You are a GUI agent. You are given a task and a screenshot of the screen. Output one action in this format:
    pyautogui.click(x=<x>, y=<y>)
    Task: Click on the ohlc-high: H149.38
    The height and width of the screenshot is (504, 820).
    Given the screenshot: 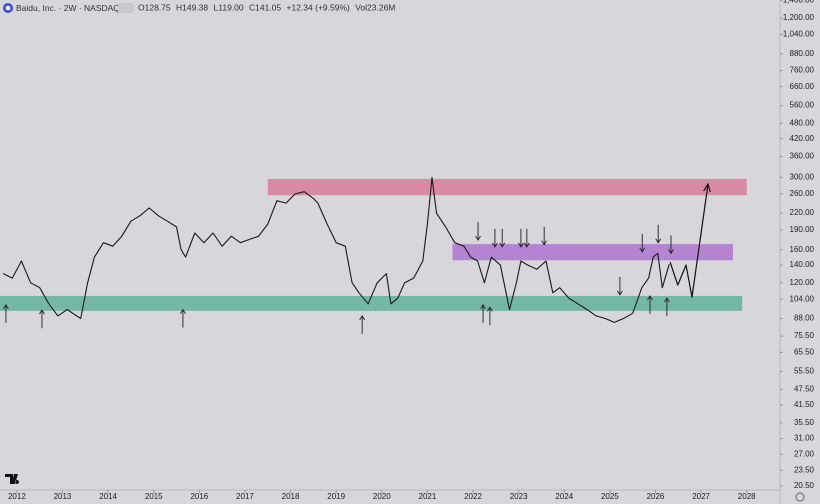 What is the action you would take?
    pyautogui.click(x=192, y=8)
    